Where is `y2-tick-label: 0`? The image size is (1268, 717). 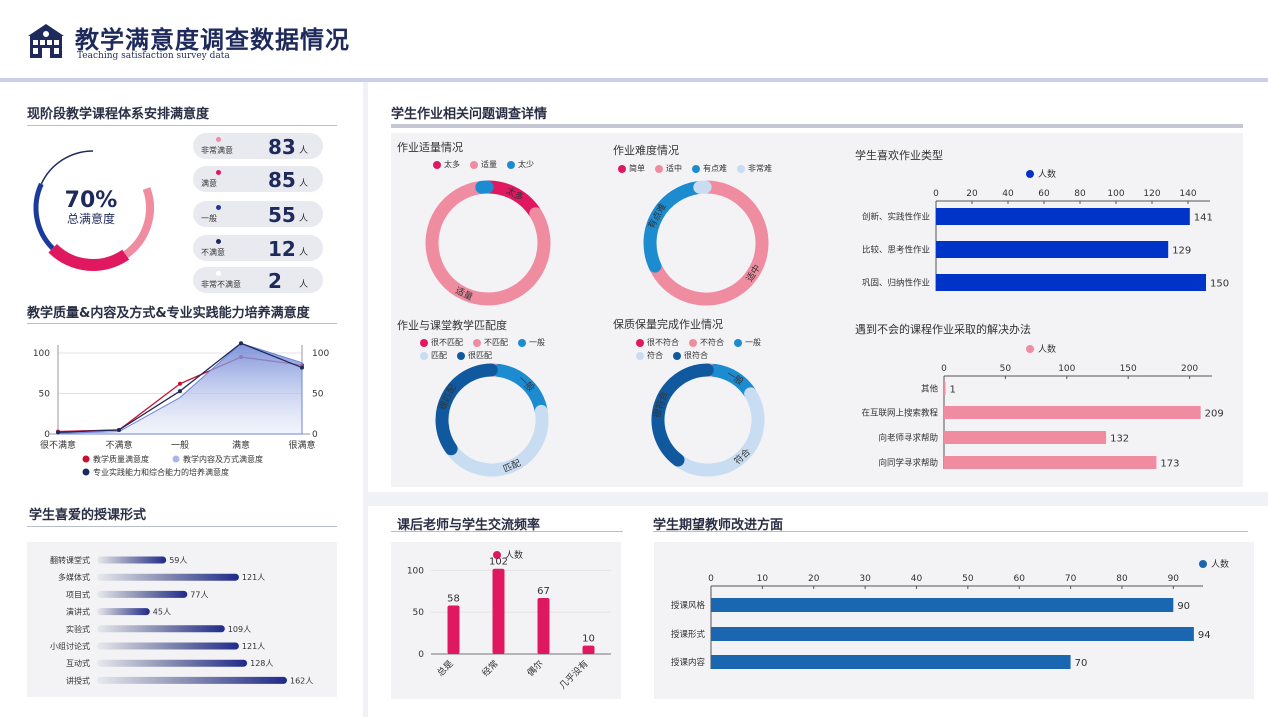
y2-tick-label: 0 is located at coordinates (315, 435).